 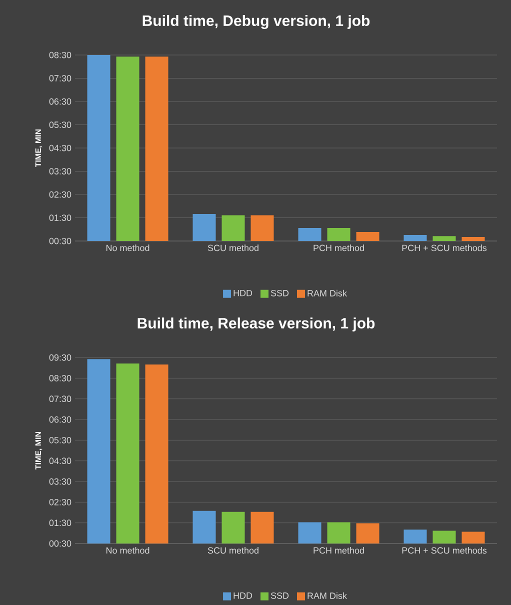 What do you see at coordinates (60, 357) in the screenshot?
I see `y-tick-label: 09:30` at bounding box center [60, 357].